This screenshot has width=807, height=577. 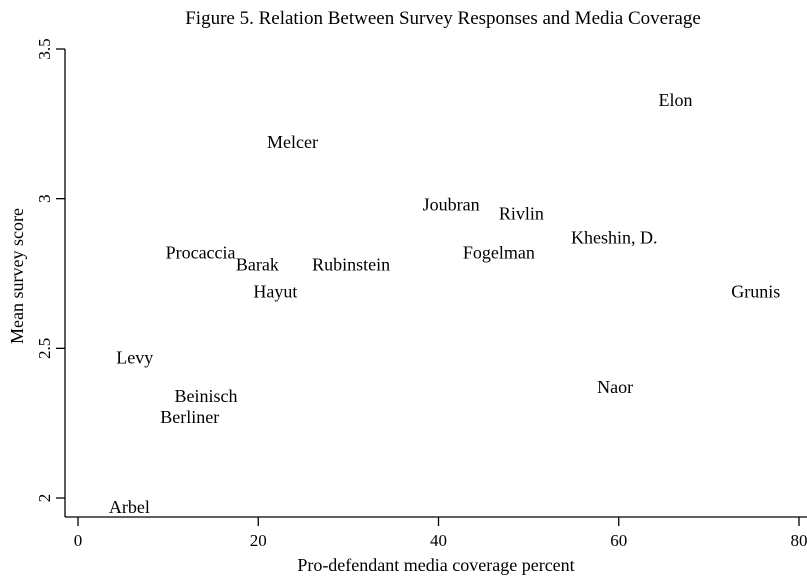 I want to click on point-label: Procaccia, so click(x=201, y=253).